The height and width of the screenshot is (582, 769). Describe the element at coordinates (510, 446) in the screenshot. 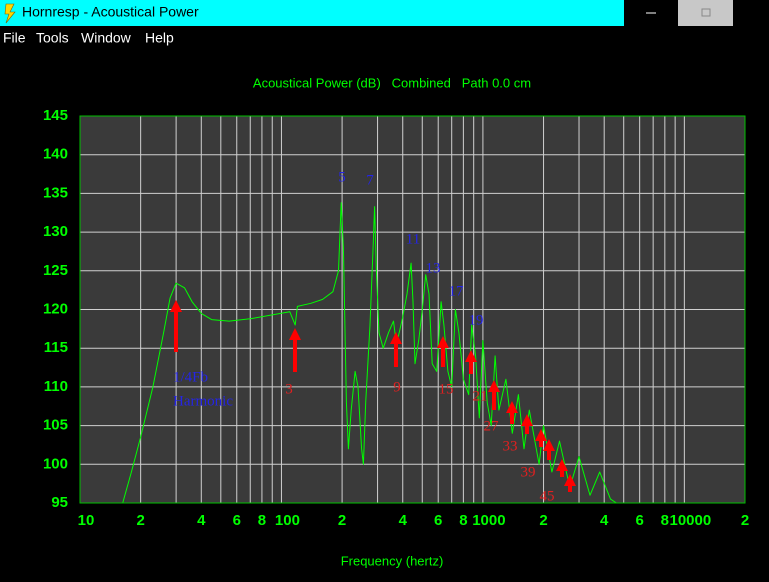

I see `annotation: 33` at that location.